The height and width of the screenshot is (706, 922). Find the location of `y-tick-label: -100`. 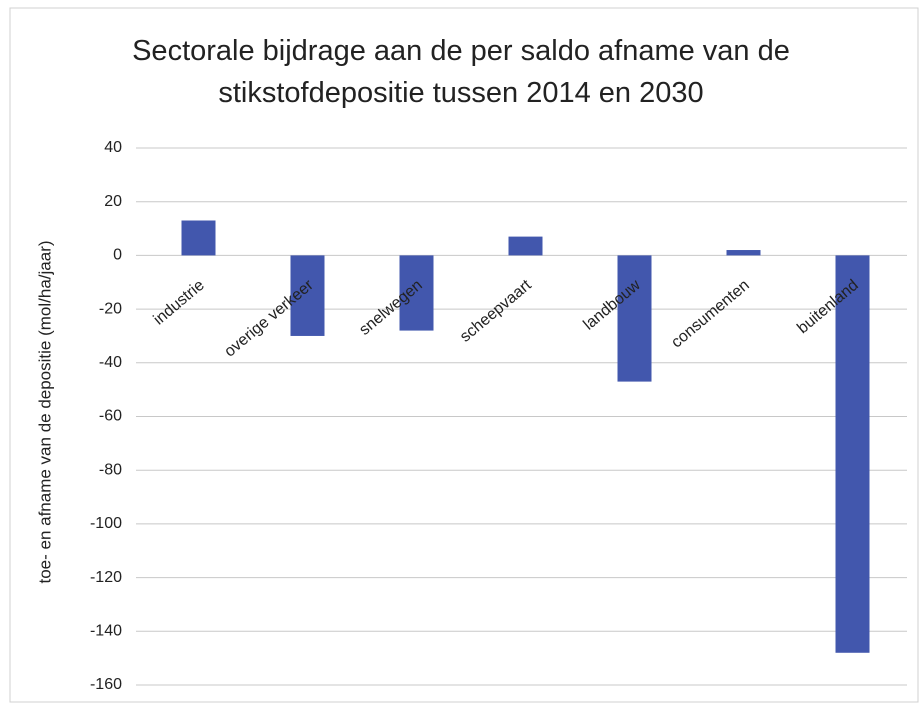

y-tick-label: -100 is located at coordinates (106, 523).